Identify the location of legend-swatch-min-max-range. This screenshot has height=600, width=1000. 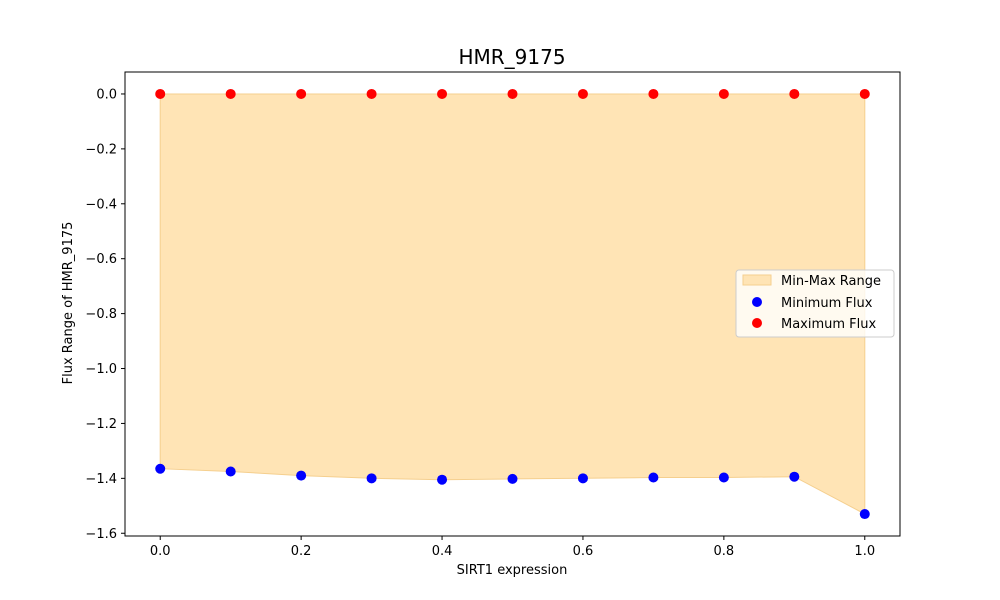
(757, 280).